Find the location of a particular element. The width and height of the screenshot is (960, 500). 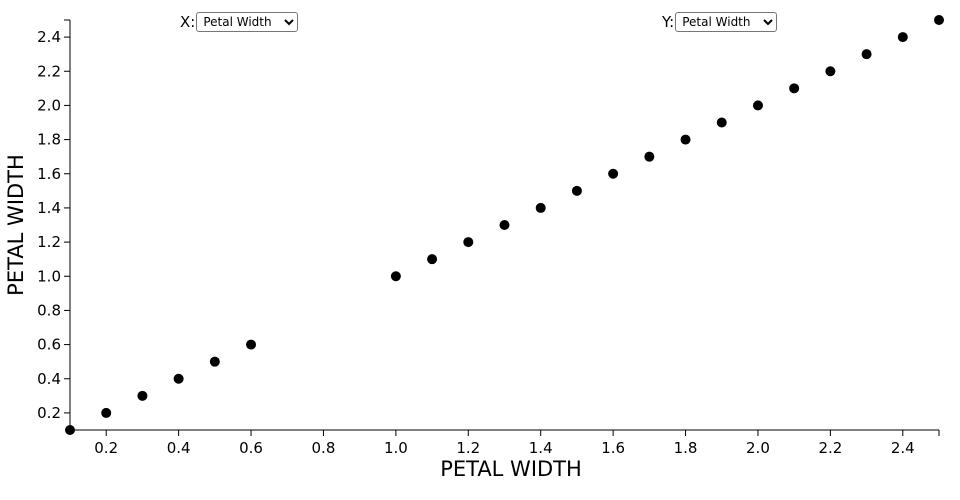

y-tick-label: 0.2 is located at coordinates (49, 413).